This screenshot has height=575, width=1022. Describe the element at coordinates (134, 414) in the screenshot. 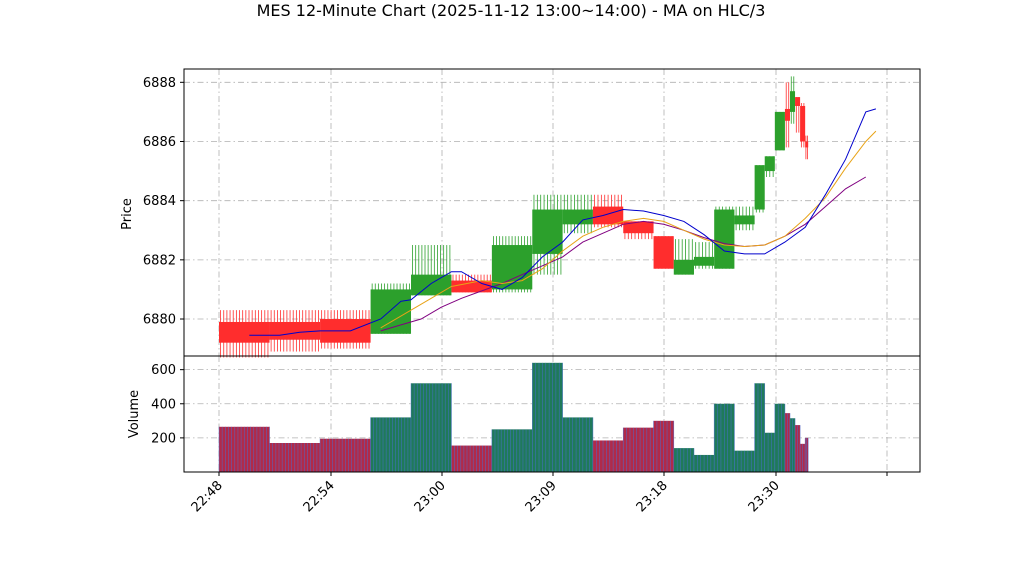

I see `volume-axis-label: Volume` at that location.